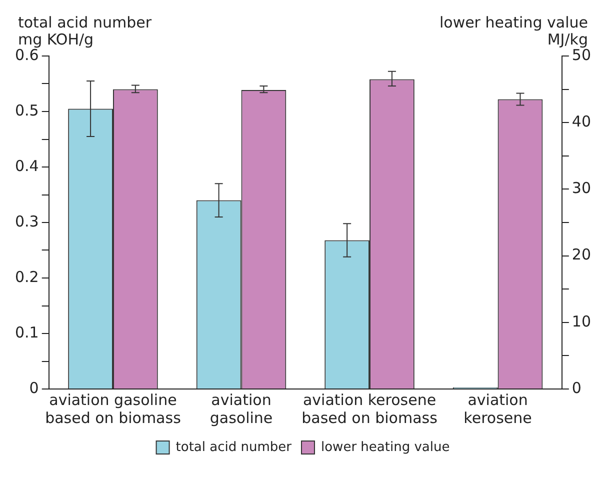 The image size is (607, 480). I want to click on y-tick-label: 0.5, so click(26, 110).